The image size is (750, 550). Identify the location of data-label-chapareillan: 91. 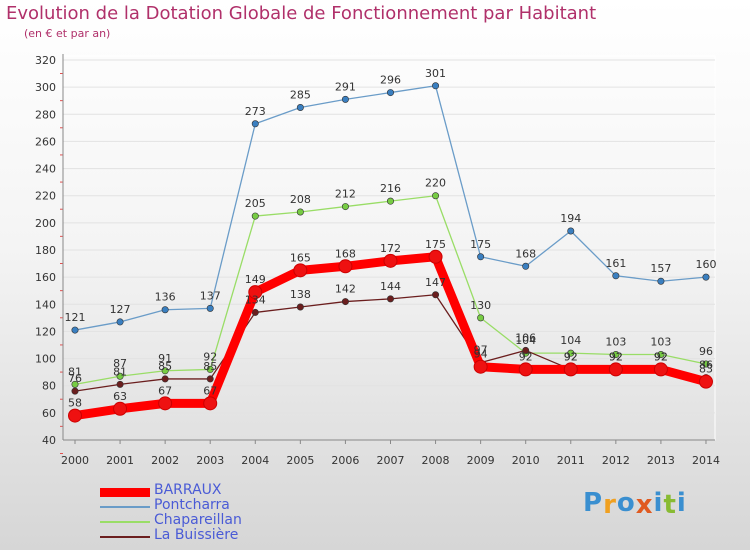
(165, 358).